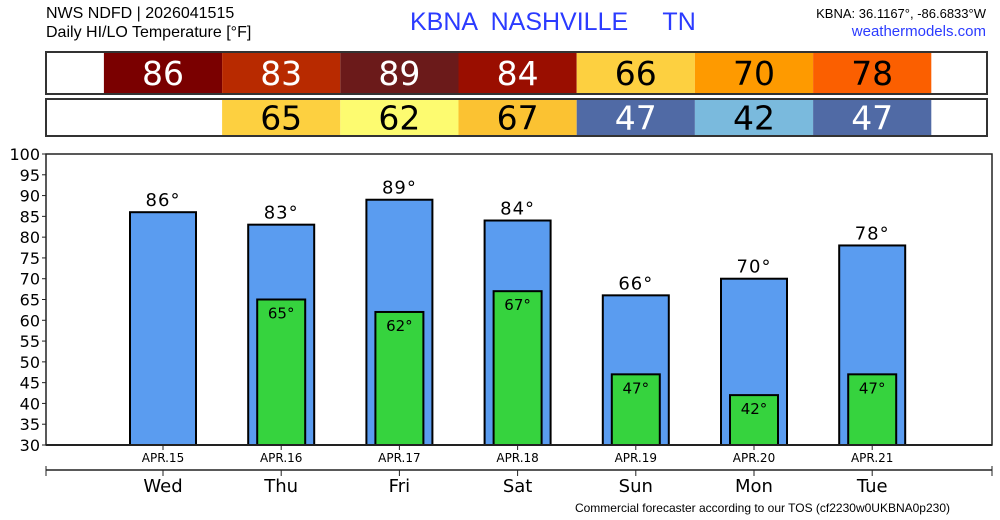  Describe the element at coordinates (281, 213) in the screenshot. I see `hi-bar-label: 83°` at that location.